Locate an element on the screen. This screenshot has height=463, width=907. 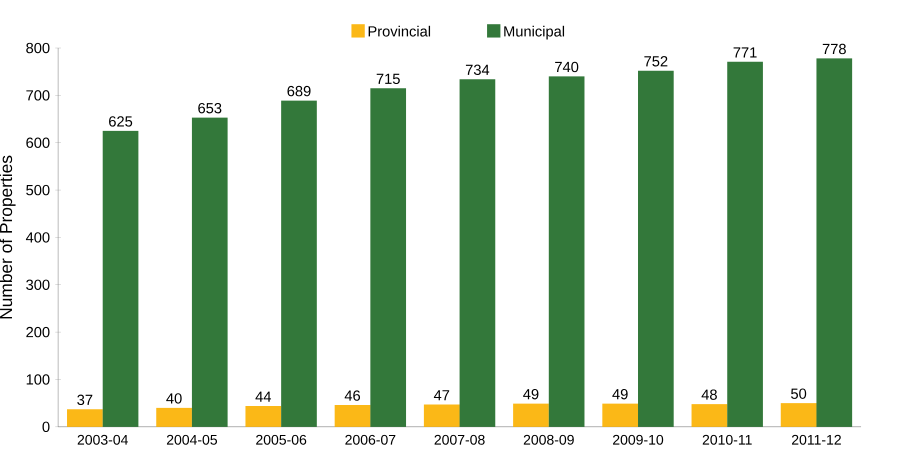
x-tick-label: 2011-12 is located at coordinates (816, 439).